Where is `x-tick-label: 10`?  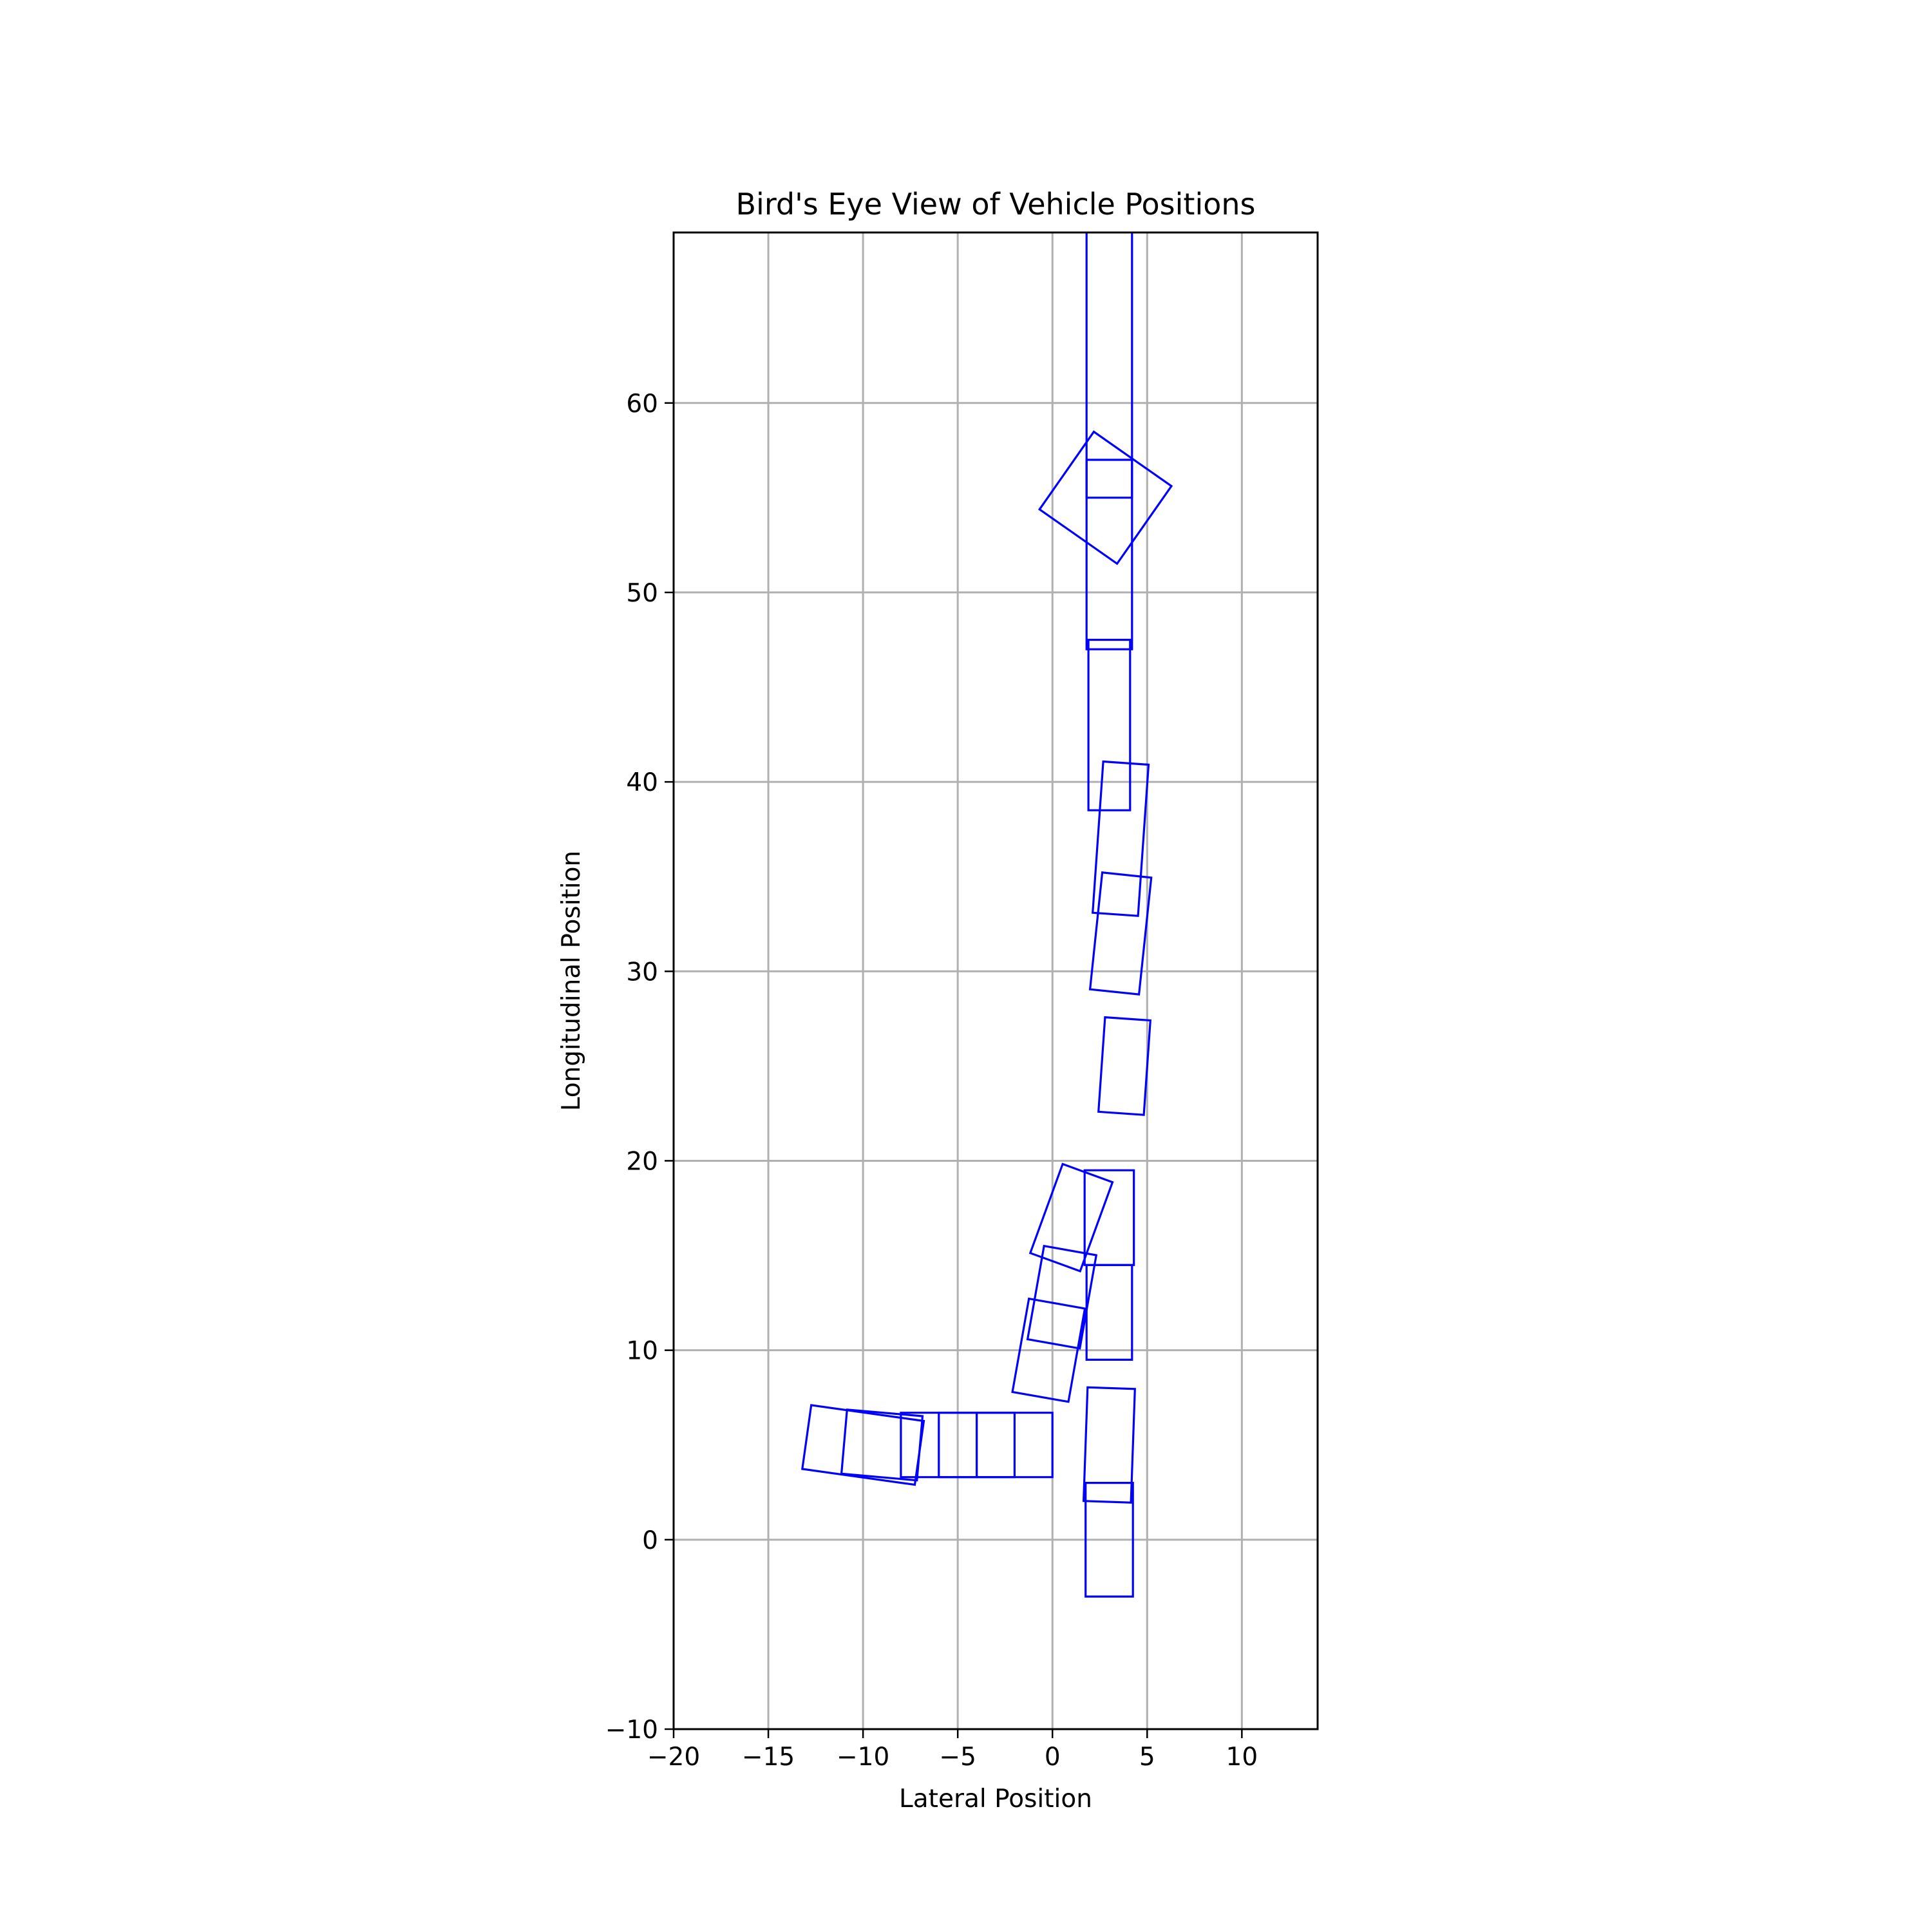
x-tick-label: 10 is located at coordinates (1242, 1758).